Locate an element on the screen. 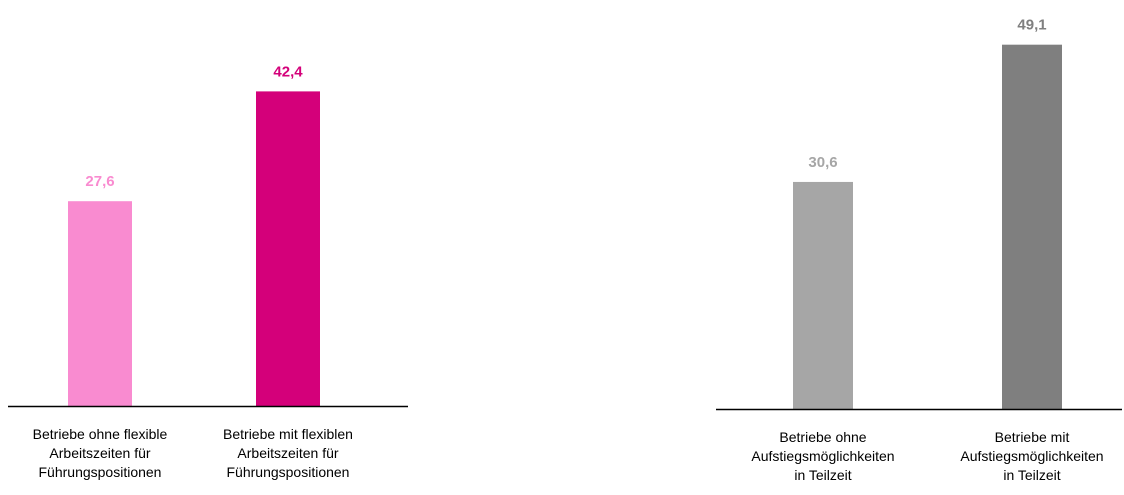 Image resolution: width=1124 pixels, height=495 pixels. data-label-2: 42,4 is located at coordinates (288, 71).